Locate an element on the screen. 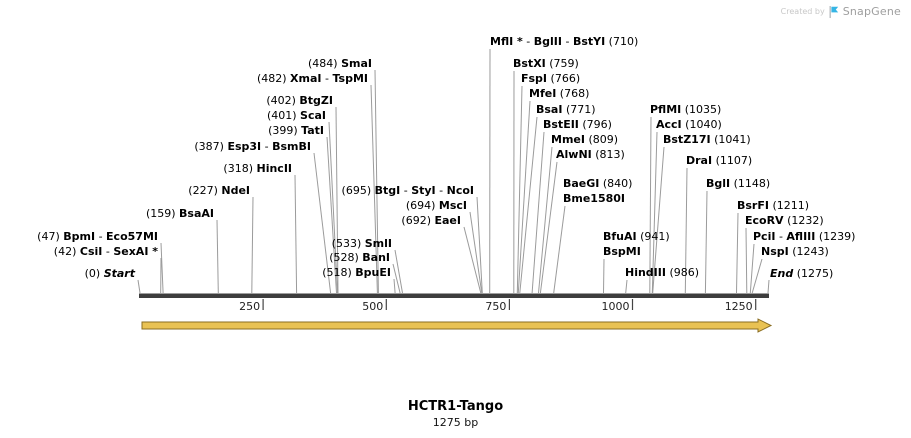  site-position: (771) is located at coordinates (579, 109).